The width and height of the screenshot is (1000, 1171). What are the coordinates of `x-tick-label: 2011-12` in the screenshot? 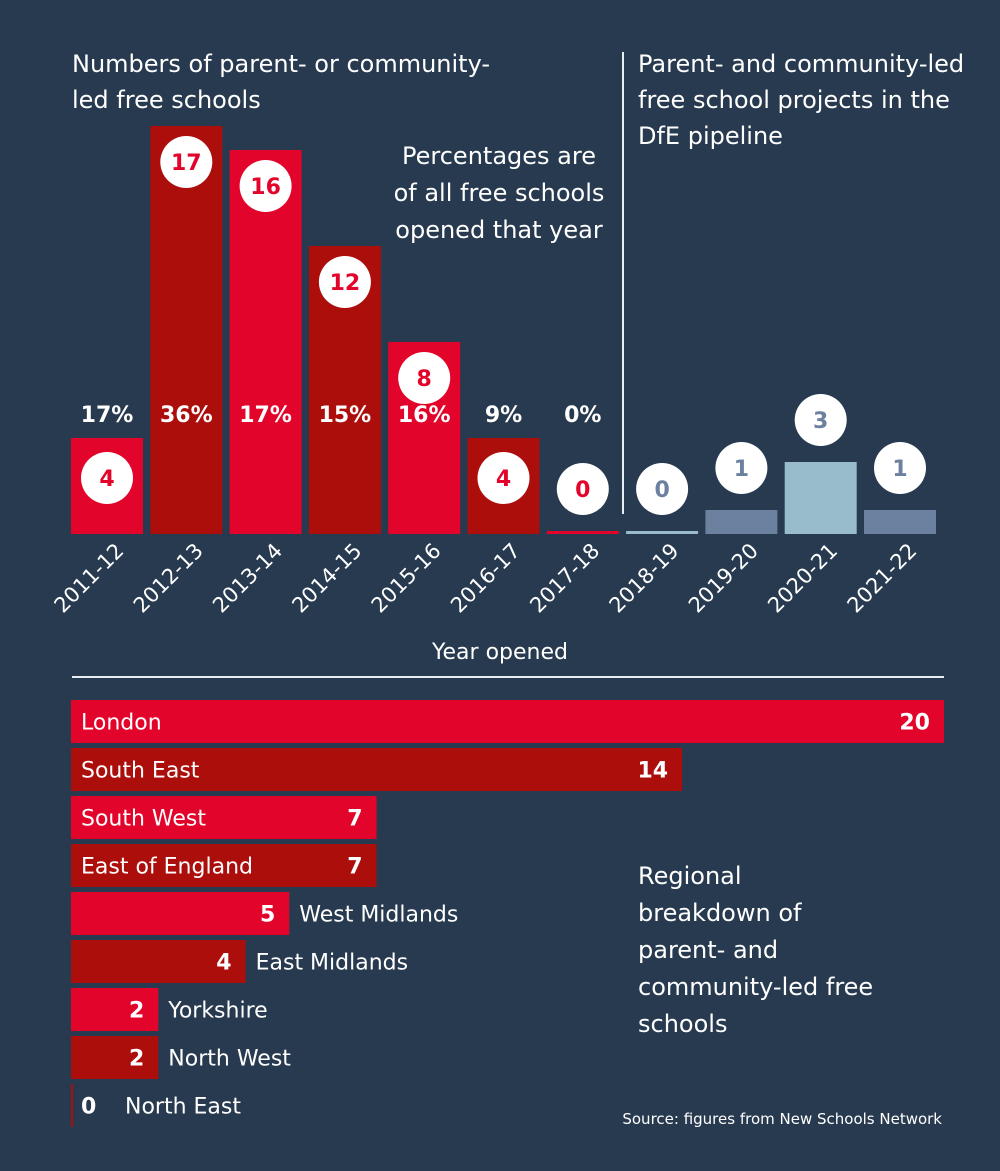 It's located at (89, 578).